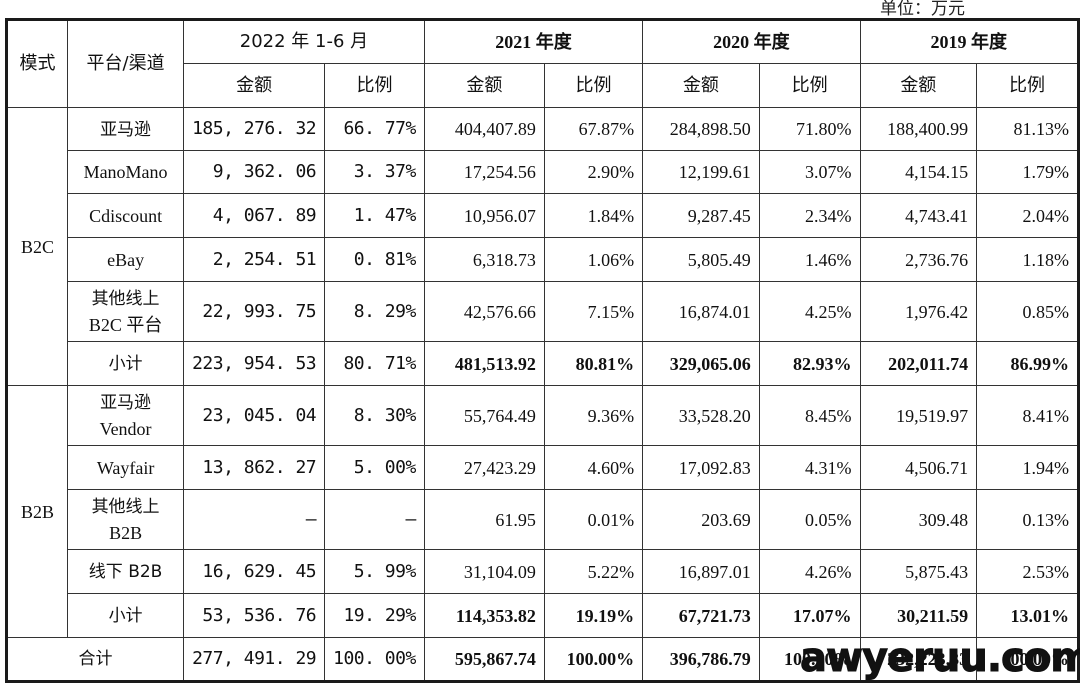 This screenshot has width=1080, height=689. I want to click on ratio-cell: 0.85%, so click(1027, 311).